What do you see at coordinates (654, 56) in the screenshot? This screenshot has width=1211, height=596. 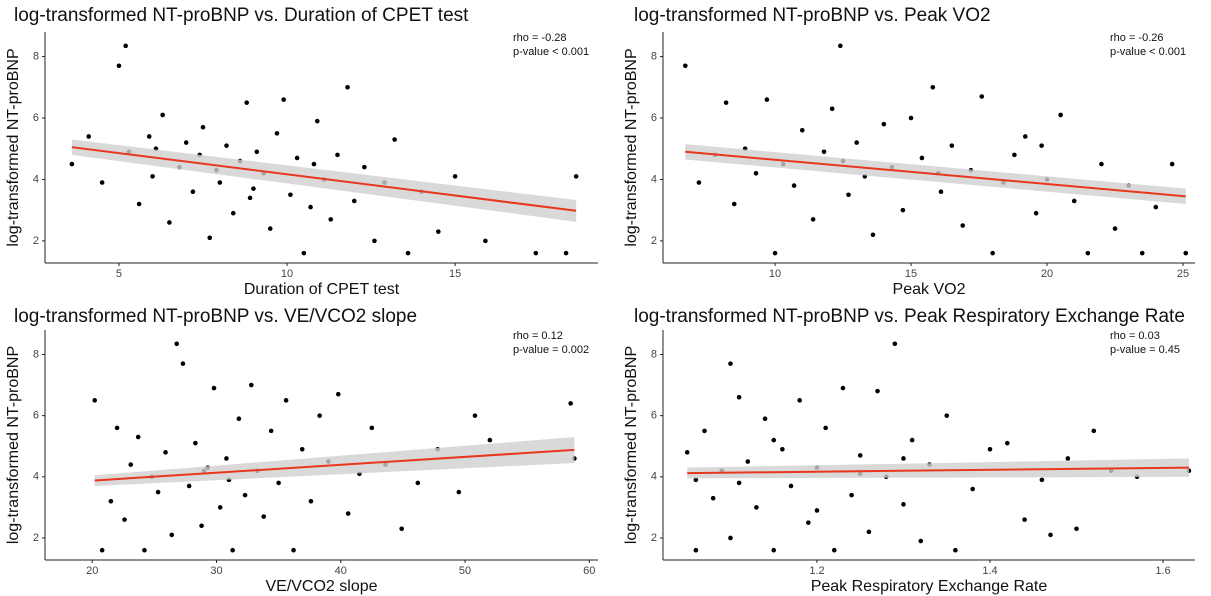 I see `y-tick-label: 8` at bounding box center [654, 56].